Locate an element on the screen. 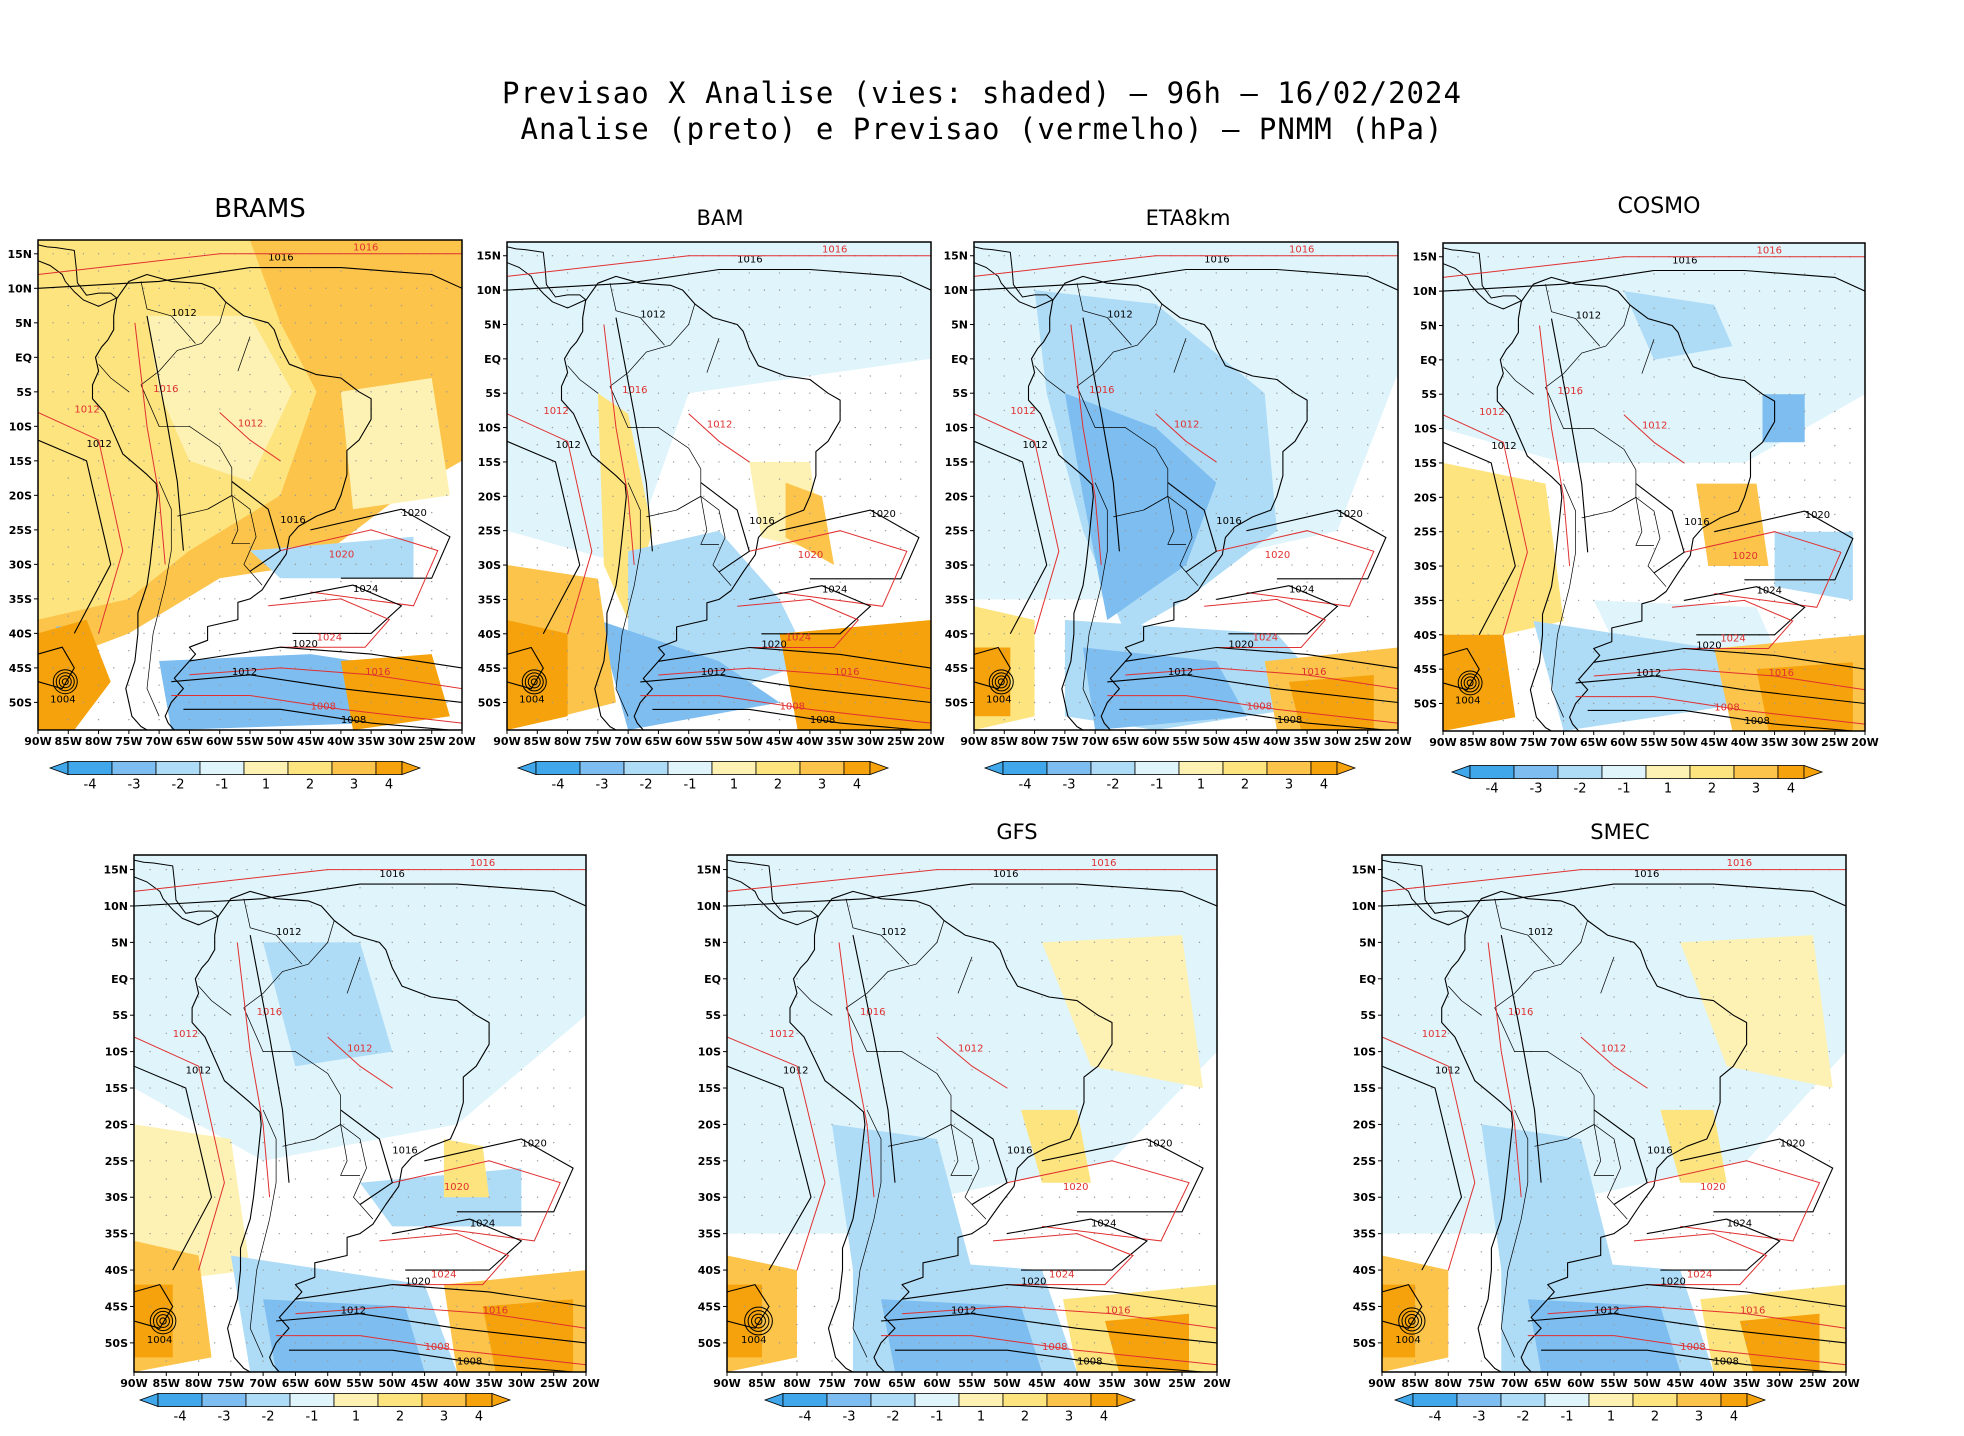 This screenshot has width=1964, height=1436. lat-label: 25S is located at coordinates (116, 1161).